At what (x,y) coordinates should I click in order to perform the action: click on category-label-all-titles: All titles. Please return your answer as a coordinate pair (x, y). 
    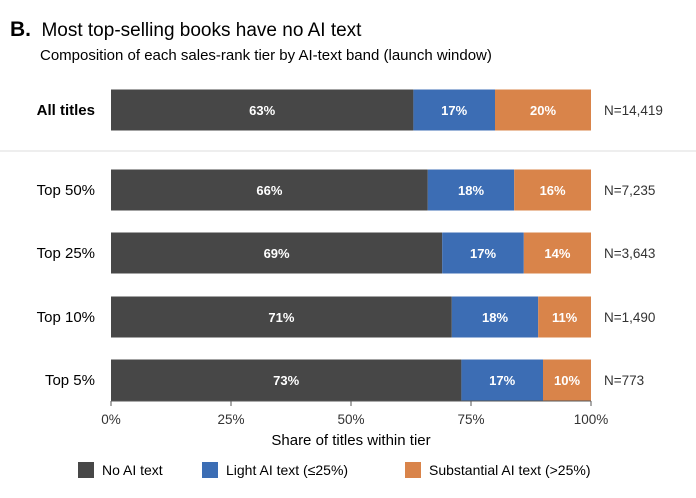
    Looking at the image, I should click on (66, 110).